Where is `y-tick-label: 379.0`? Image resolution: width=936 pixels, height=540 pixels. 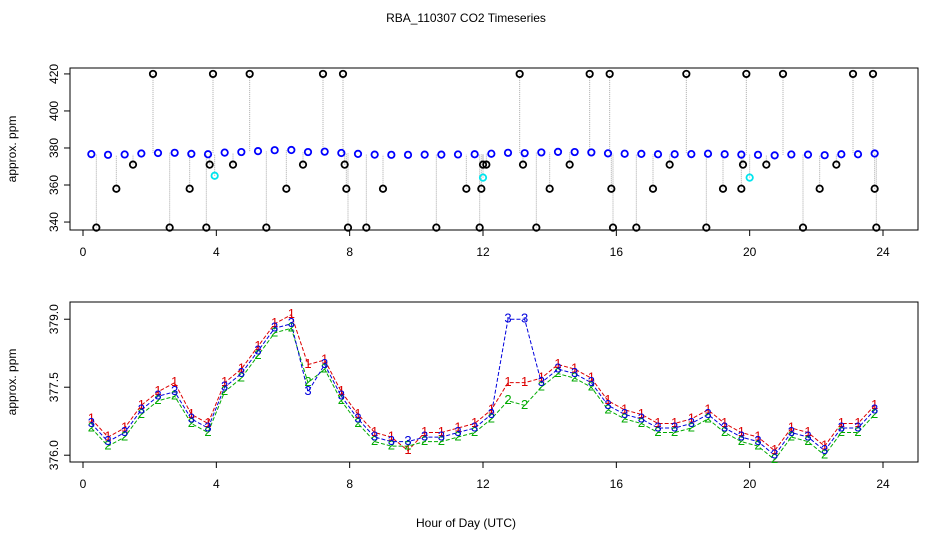 y-tick-label: 379.0 is located at coordinates (54, 319).